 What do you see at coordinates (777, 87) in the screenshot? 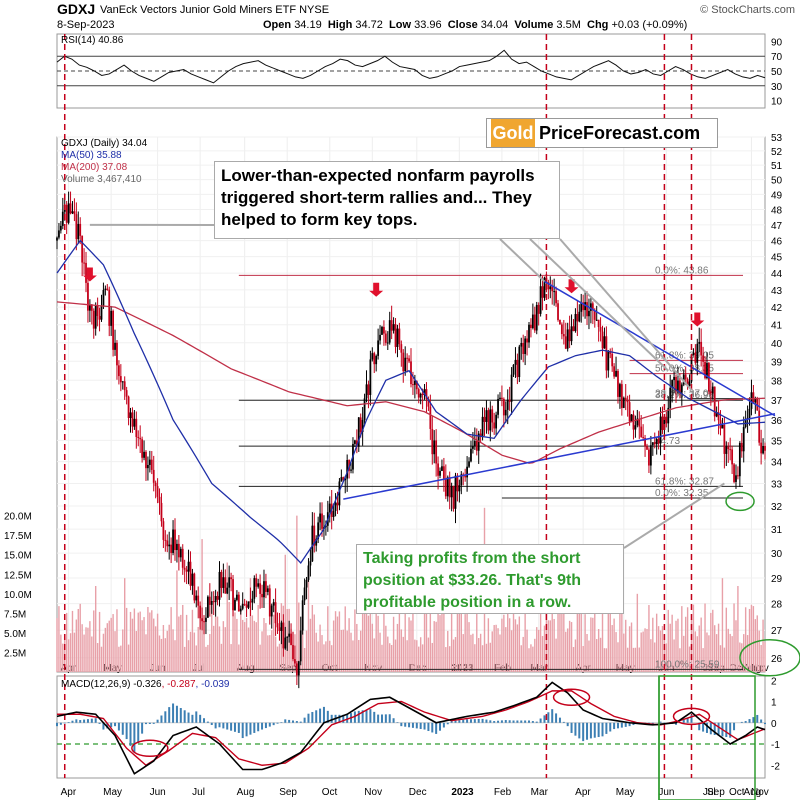
I see `rsi-axis-tick: 30` at bounding box center [777, 87].